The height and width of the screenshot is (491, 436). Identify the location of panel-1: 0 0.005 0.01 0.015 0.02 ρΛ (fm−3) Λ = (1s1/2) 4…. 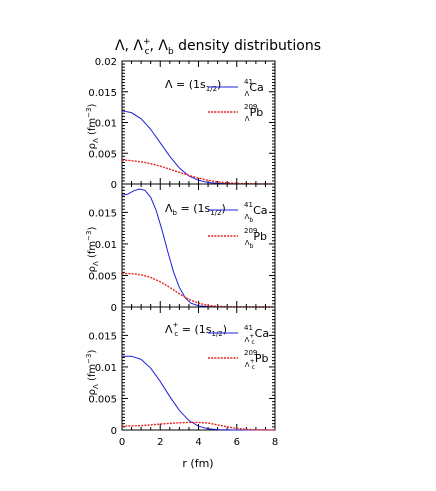
(180, 124).